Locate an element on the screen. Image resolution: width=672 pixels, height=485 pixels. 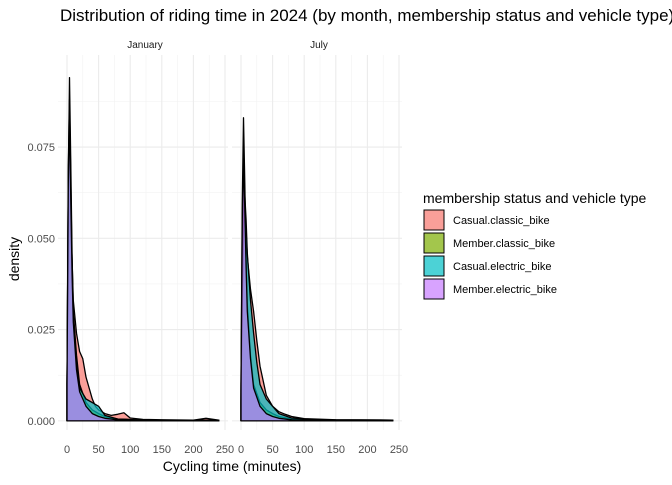
legend-item: Member.classic_bike is located at coordinates (489, 243).